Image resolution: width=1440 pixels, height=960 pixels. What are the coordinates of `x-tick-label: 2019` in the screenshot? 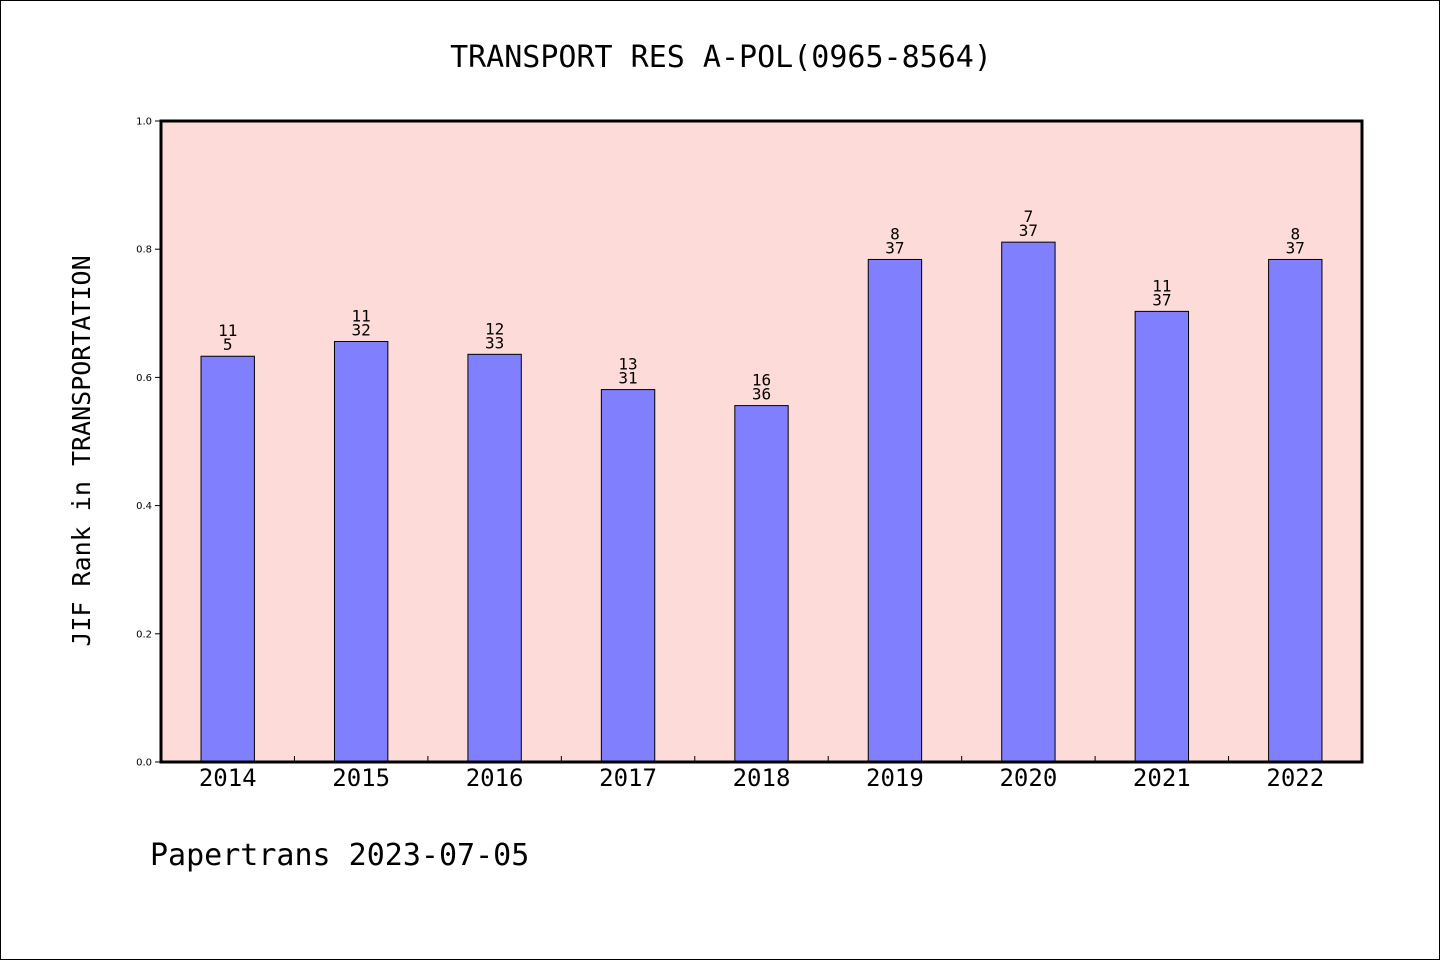 It's located at (895, 778).